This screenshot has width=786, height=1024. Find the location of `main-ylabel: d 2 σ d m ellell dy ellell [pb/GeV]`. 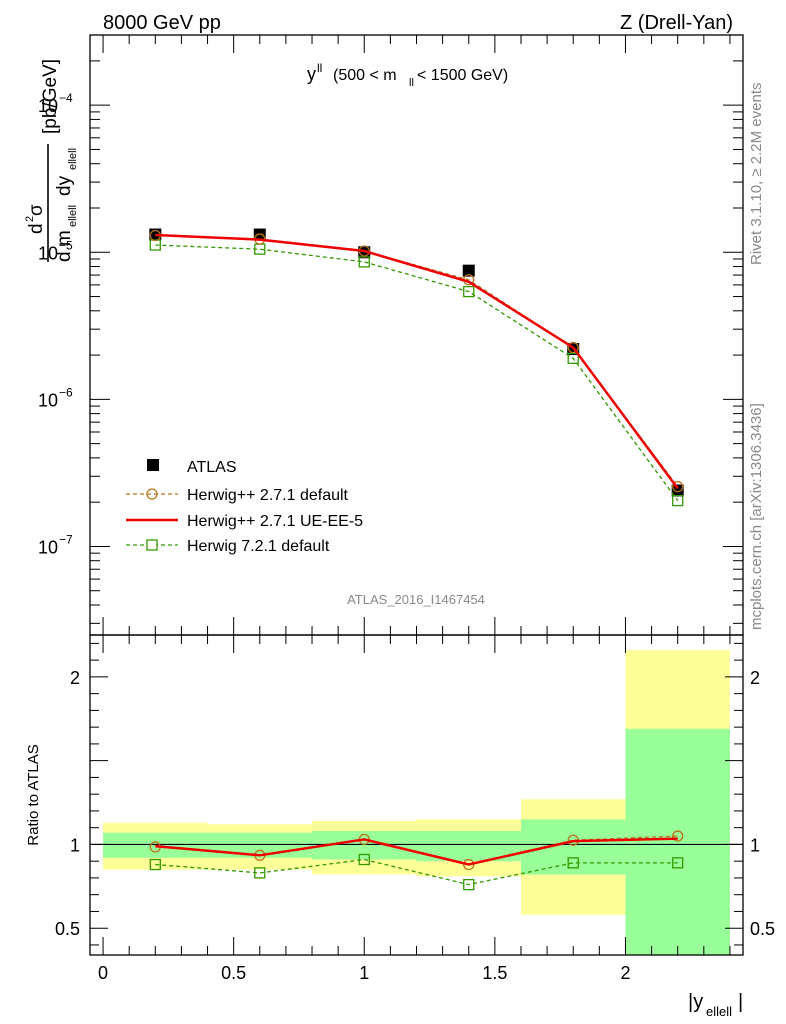

main-ylabel: d 2 σ d m ellell dy ellell [pb/GeV] is located at coordinates (51, 160).